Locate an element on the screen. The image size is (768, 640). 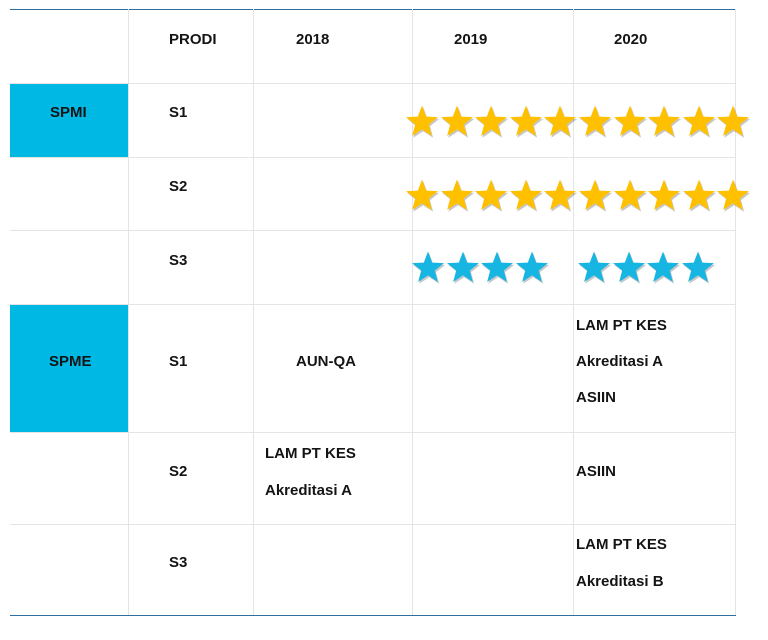
spme-prodi-s1: S1 is located at coordinates (178, 361).